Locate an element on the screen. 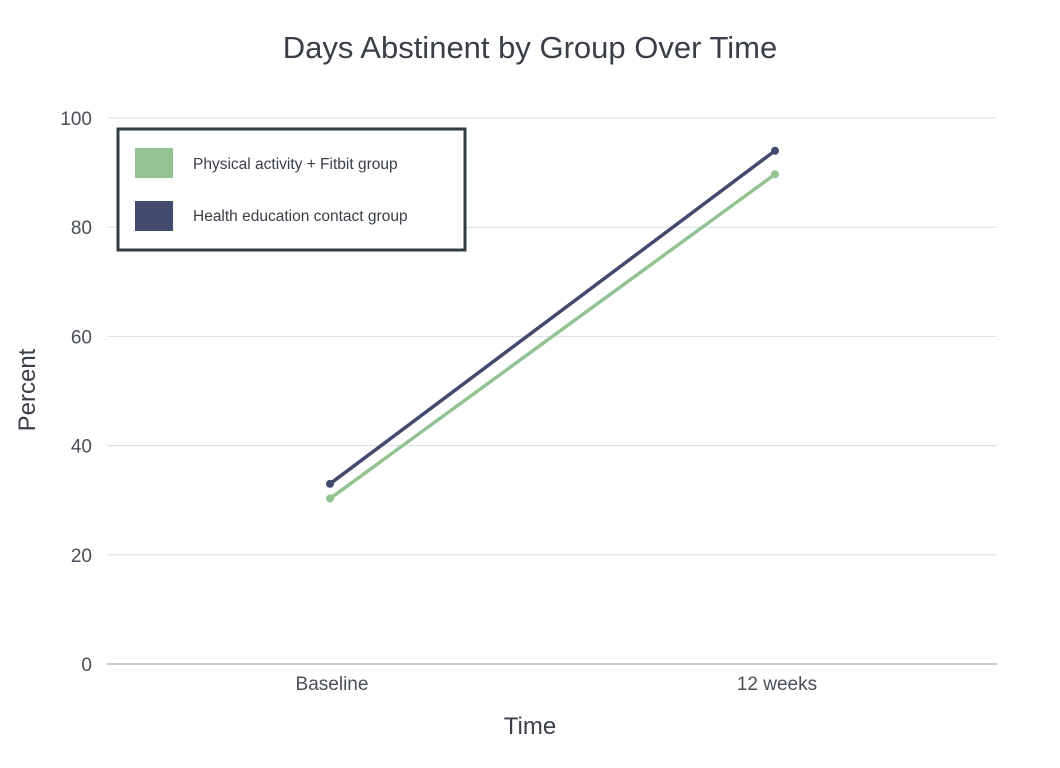  x-axis-ticks: Baseline 12 weeks is located at coordinates (557, 684).